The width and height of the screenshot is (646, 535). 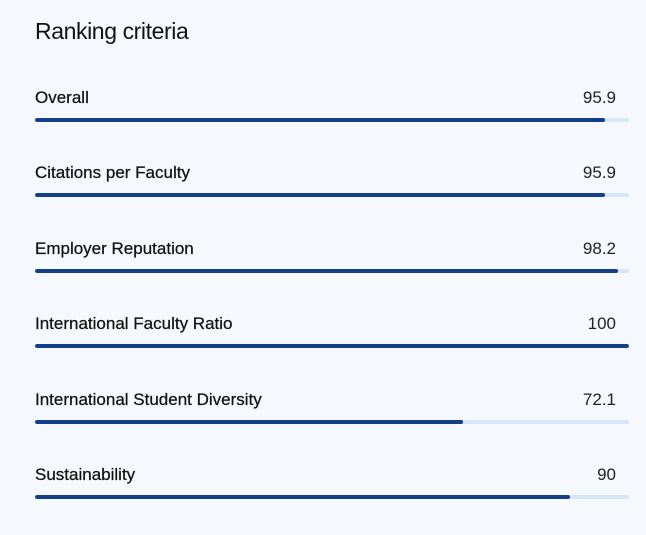 I want to click on criterion-label: Citations per Faculty, so click(x=112, y=172).